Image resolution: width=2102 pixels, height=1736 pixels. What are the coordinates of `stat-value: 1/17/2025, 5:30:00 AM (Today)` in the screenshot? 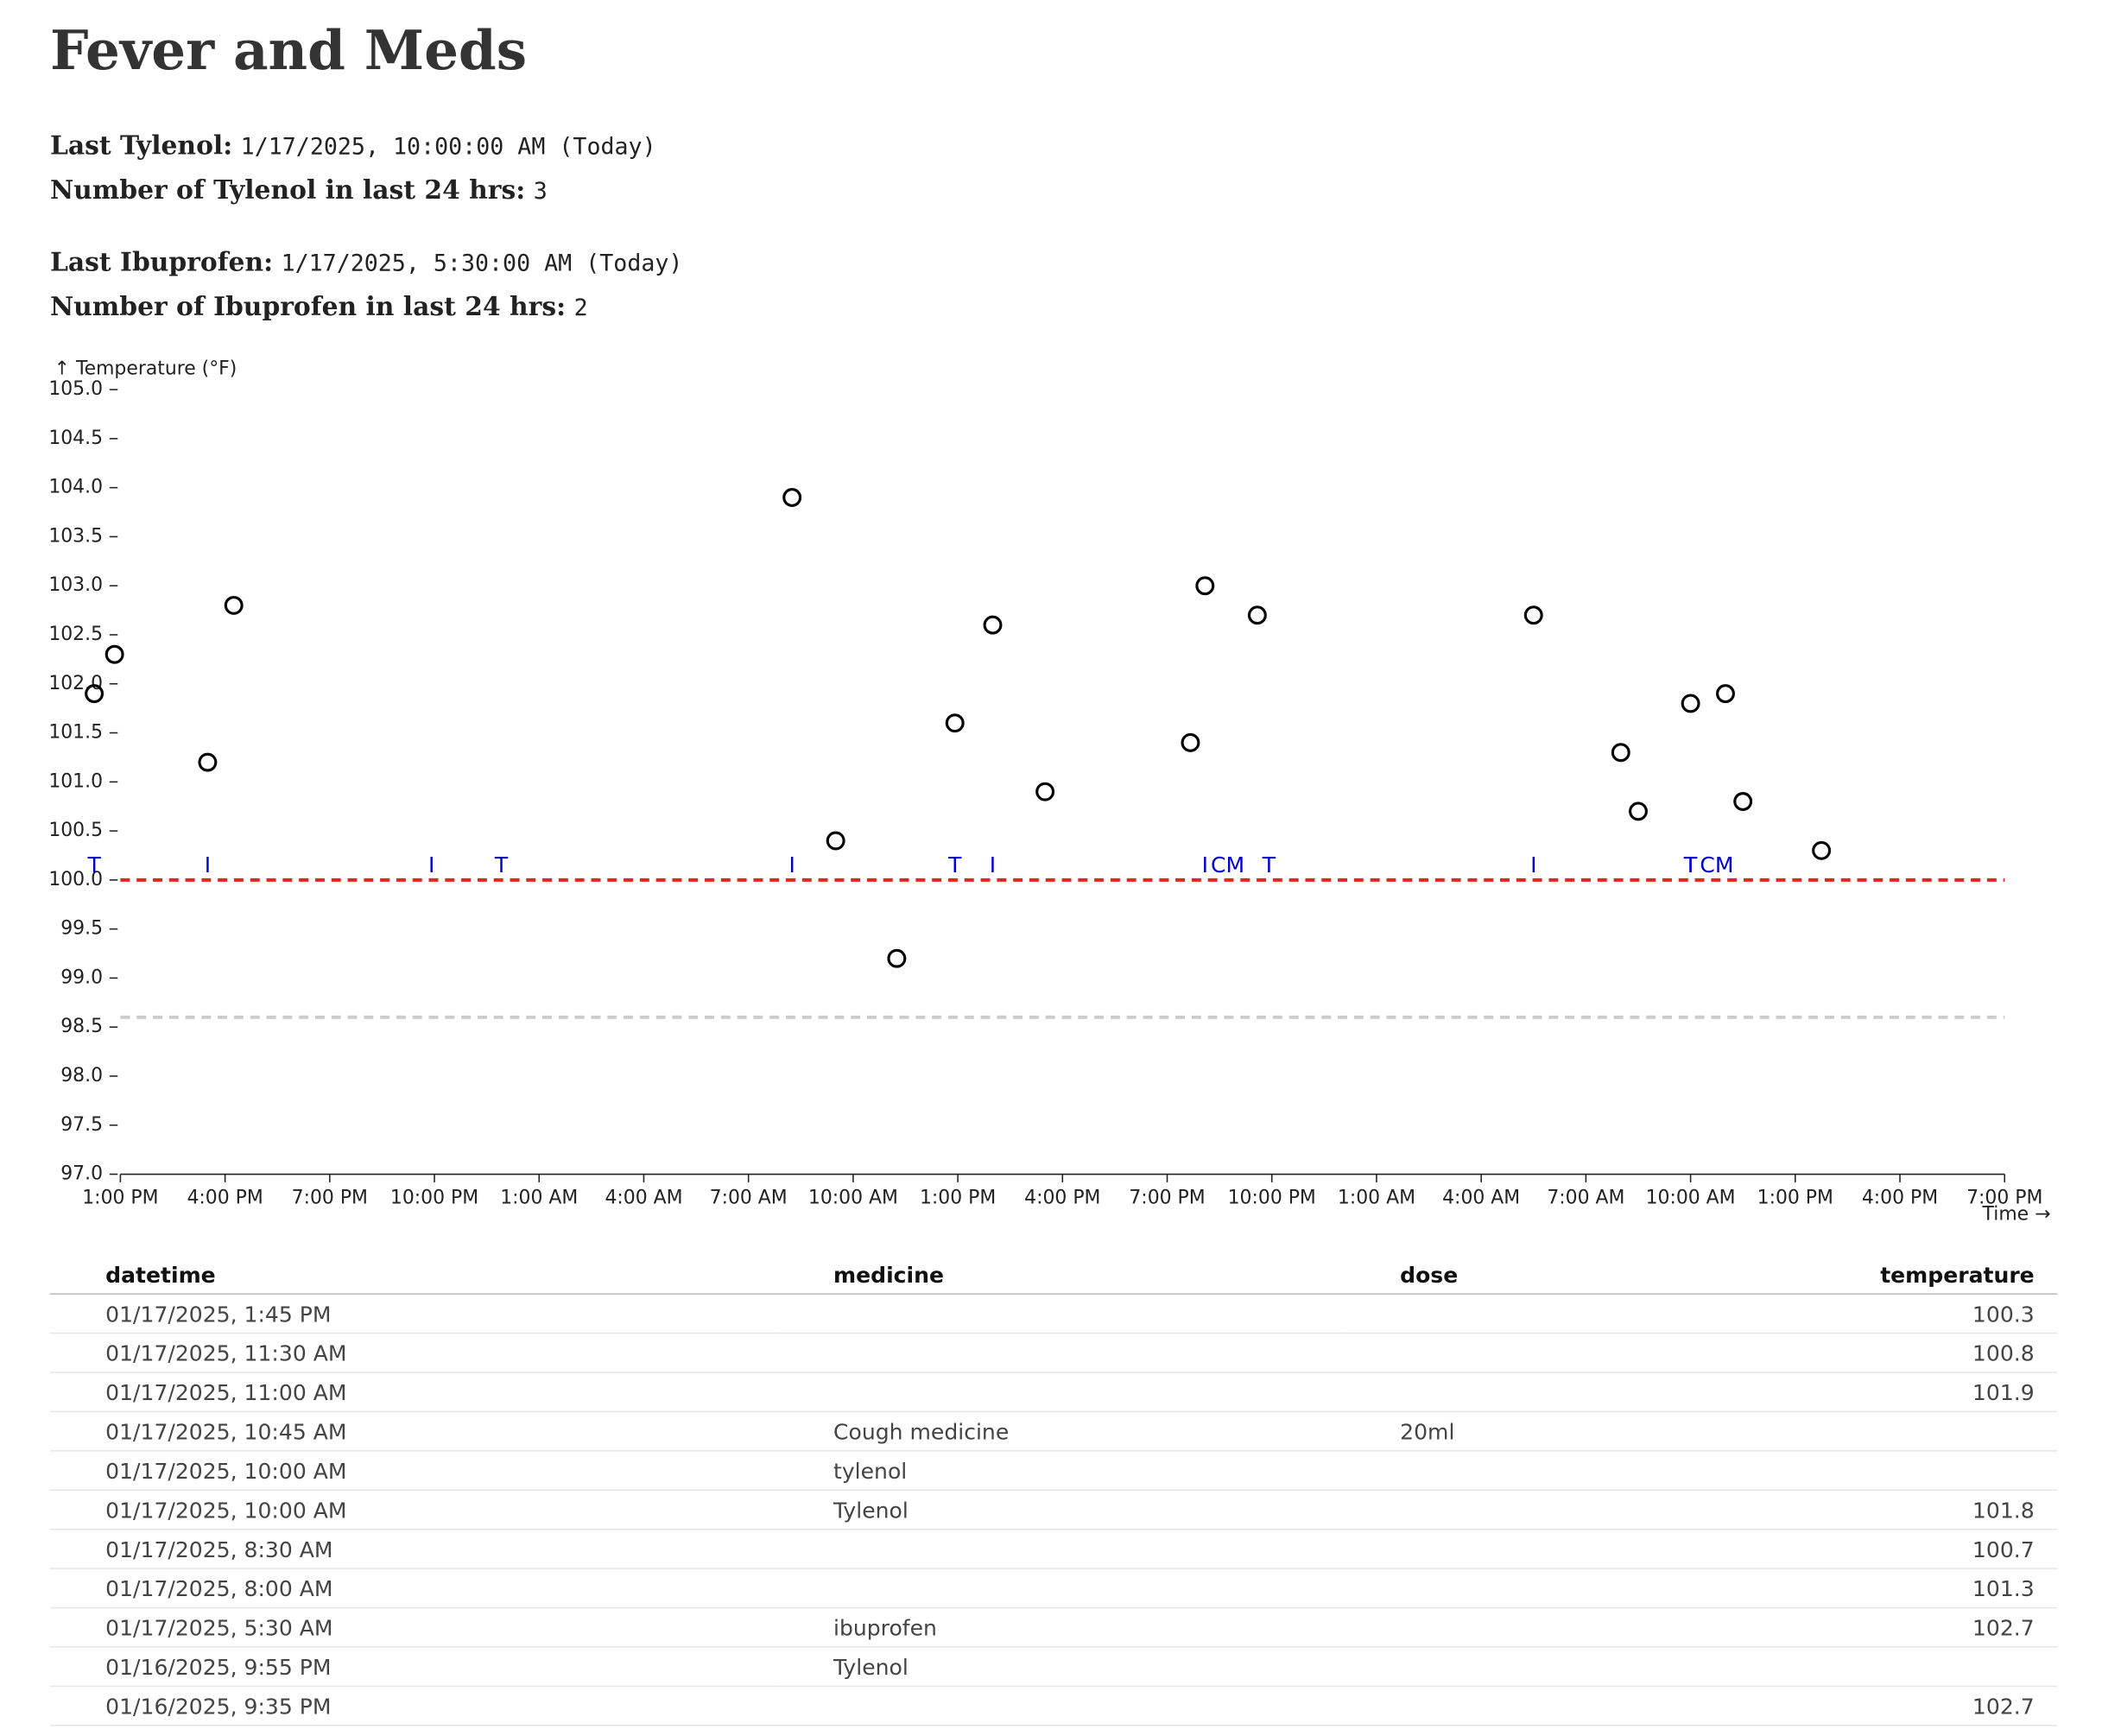 It's located at (482, 264).